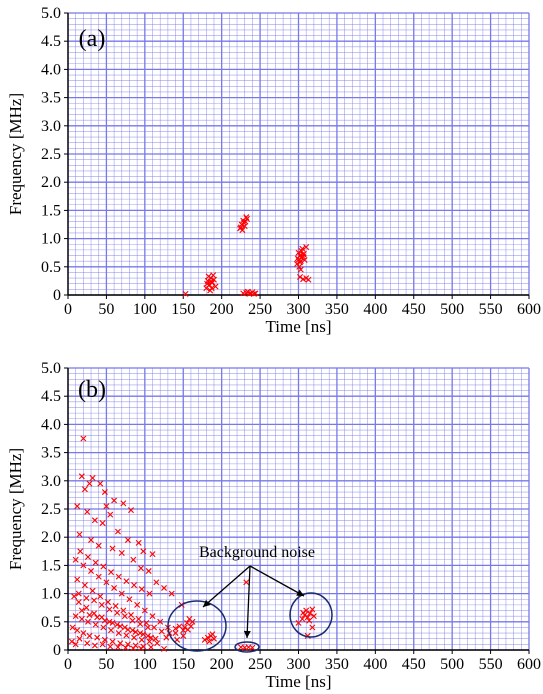 The height and width of the screenshot is (694, 543). What do you see at coordinates (197, 626) in the screenshot?
I see `annotation-ellipse` at bounding box center [197, 626].